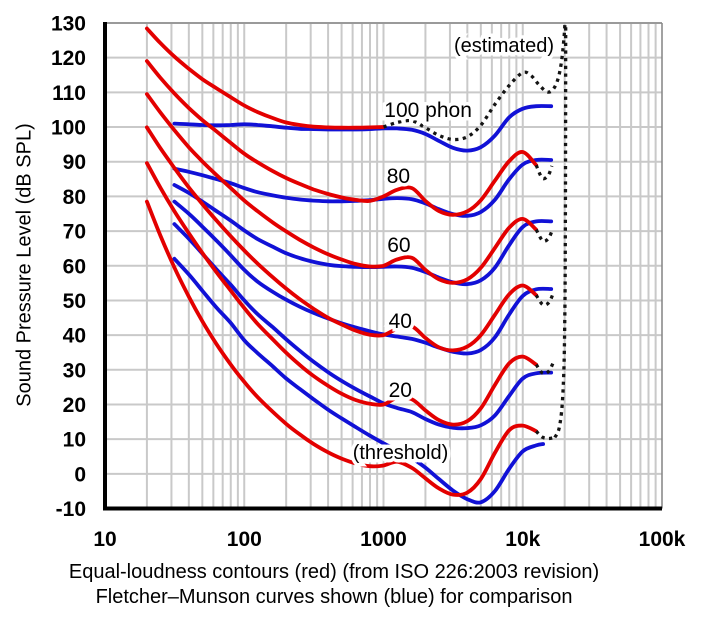  Describe the element at coordinates (24, 265) in the screenshot. I see `y-axis-title: Sound Pressure Level (dB SPL)` at that location.